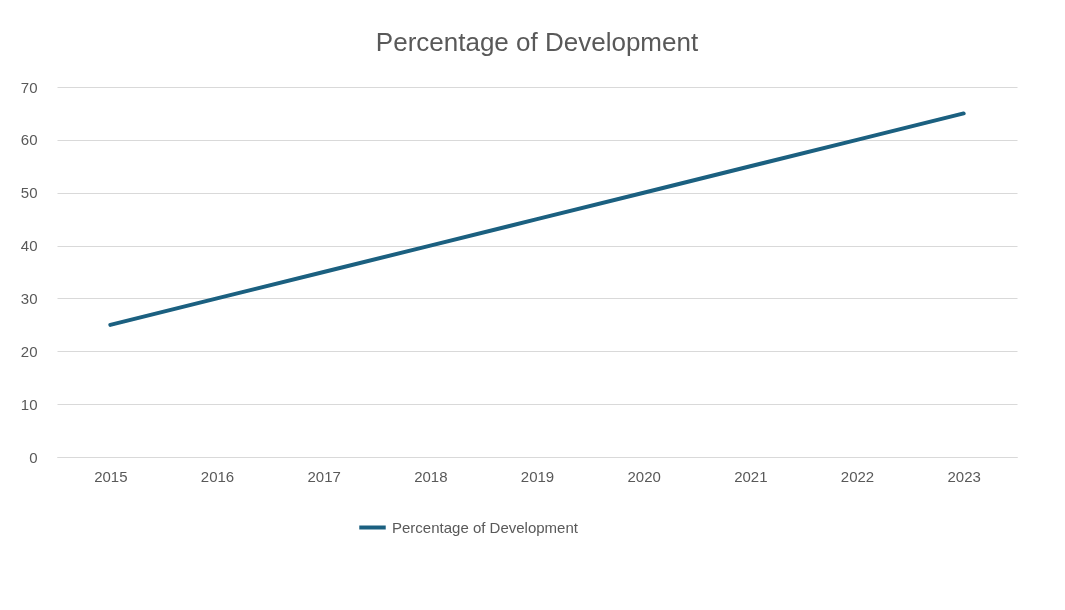  Describe the element at coordinates (751, 476) in the screenshot. I see `x-tick-label: 2021` at that location.